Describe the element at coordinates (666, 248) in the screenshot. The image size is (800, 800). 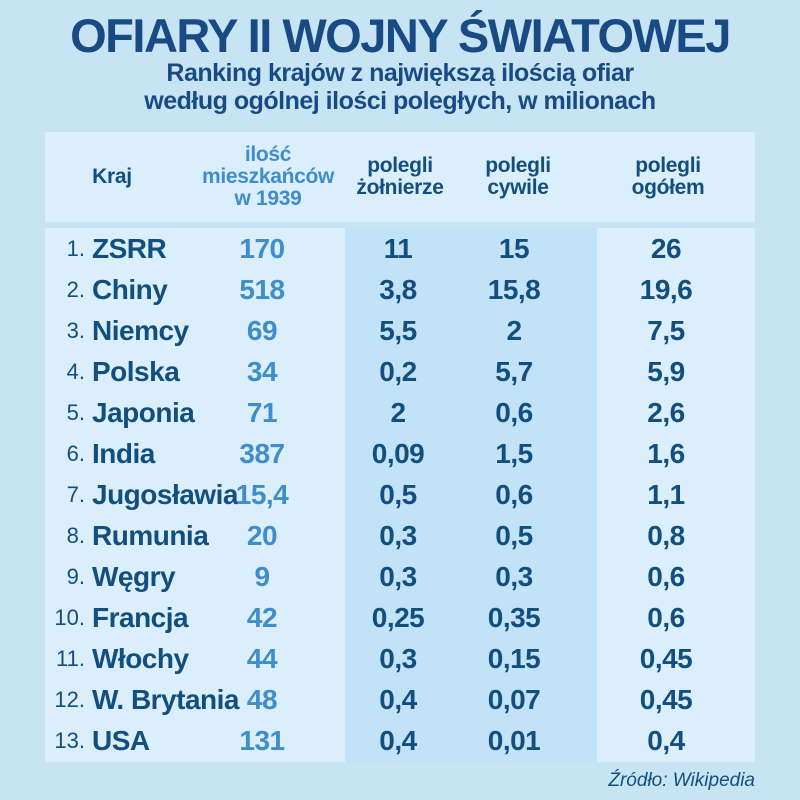
I see `total-value: 26` at that location.